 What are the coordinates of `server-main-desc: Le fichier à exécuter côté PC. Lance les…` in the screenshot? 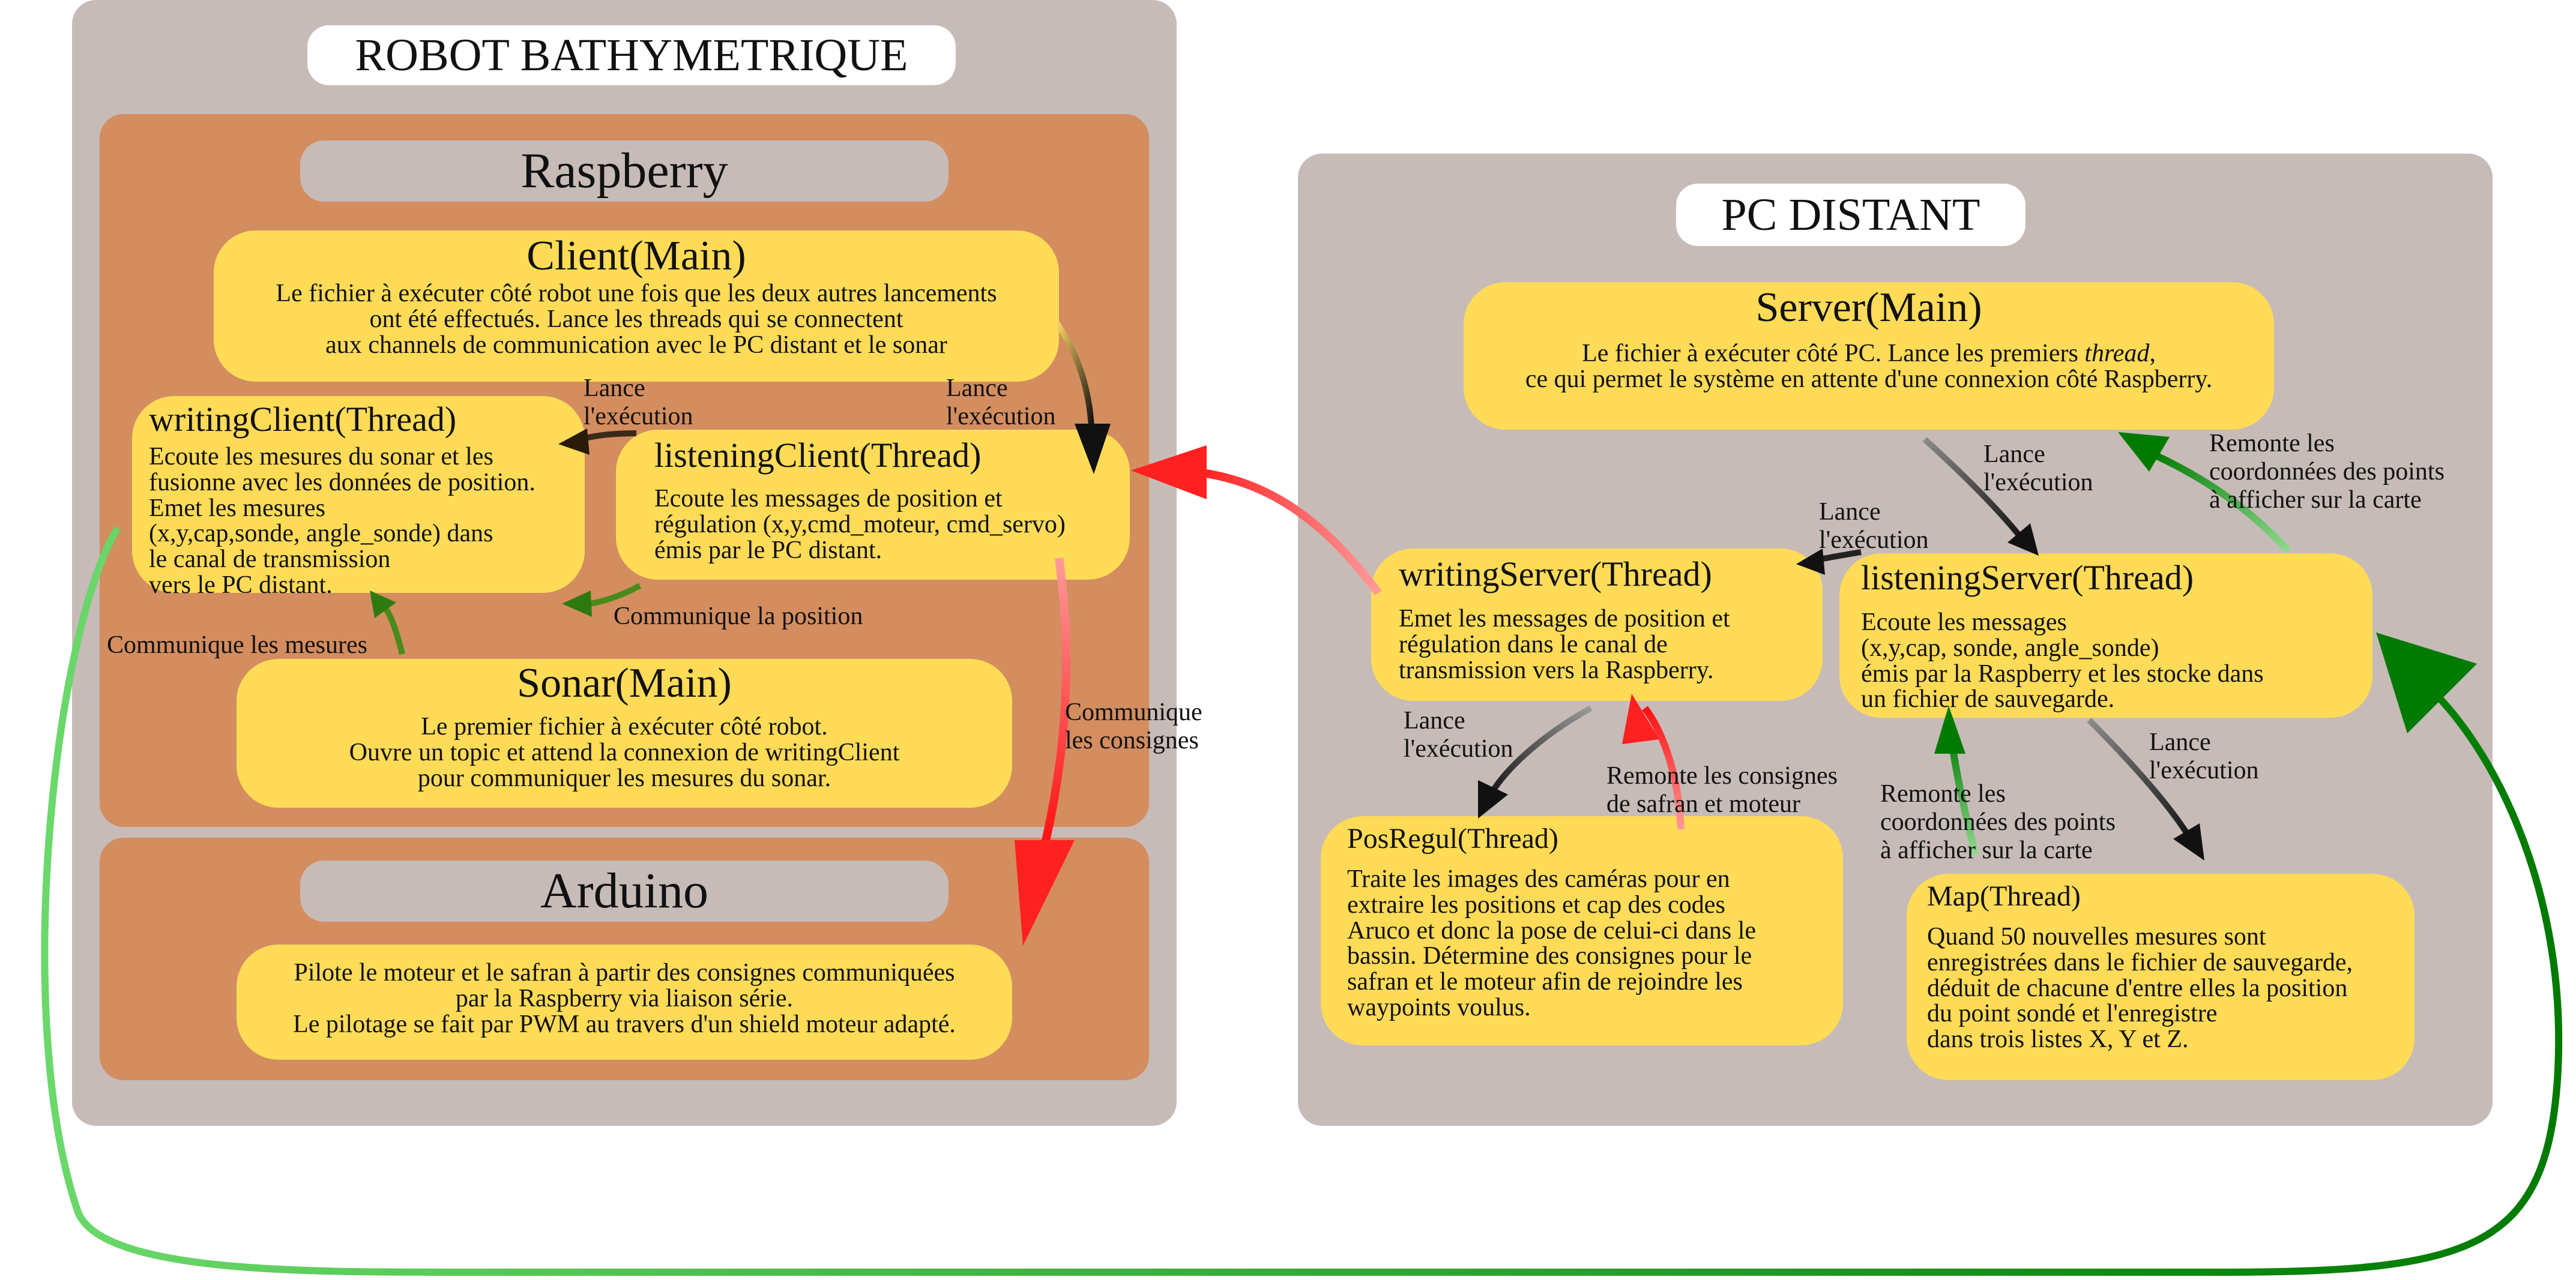 It's located at (1869, 366).